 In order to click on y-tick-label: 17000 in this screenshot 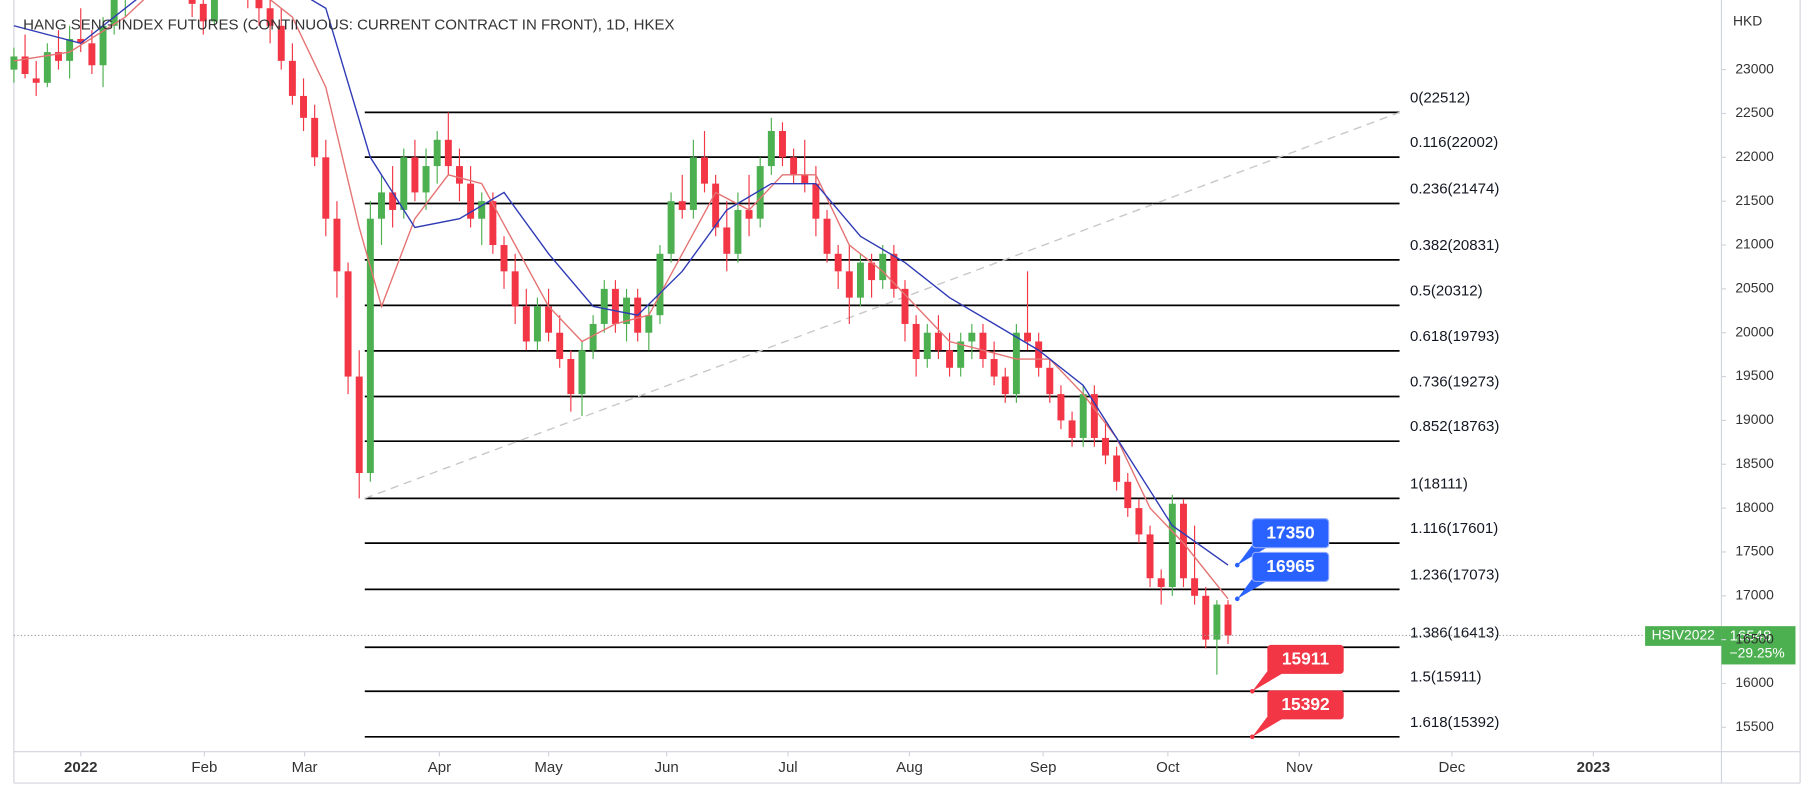, I will do `click(1754, 594)`.